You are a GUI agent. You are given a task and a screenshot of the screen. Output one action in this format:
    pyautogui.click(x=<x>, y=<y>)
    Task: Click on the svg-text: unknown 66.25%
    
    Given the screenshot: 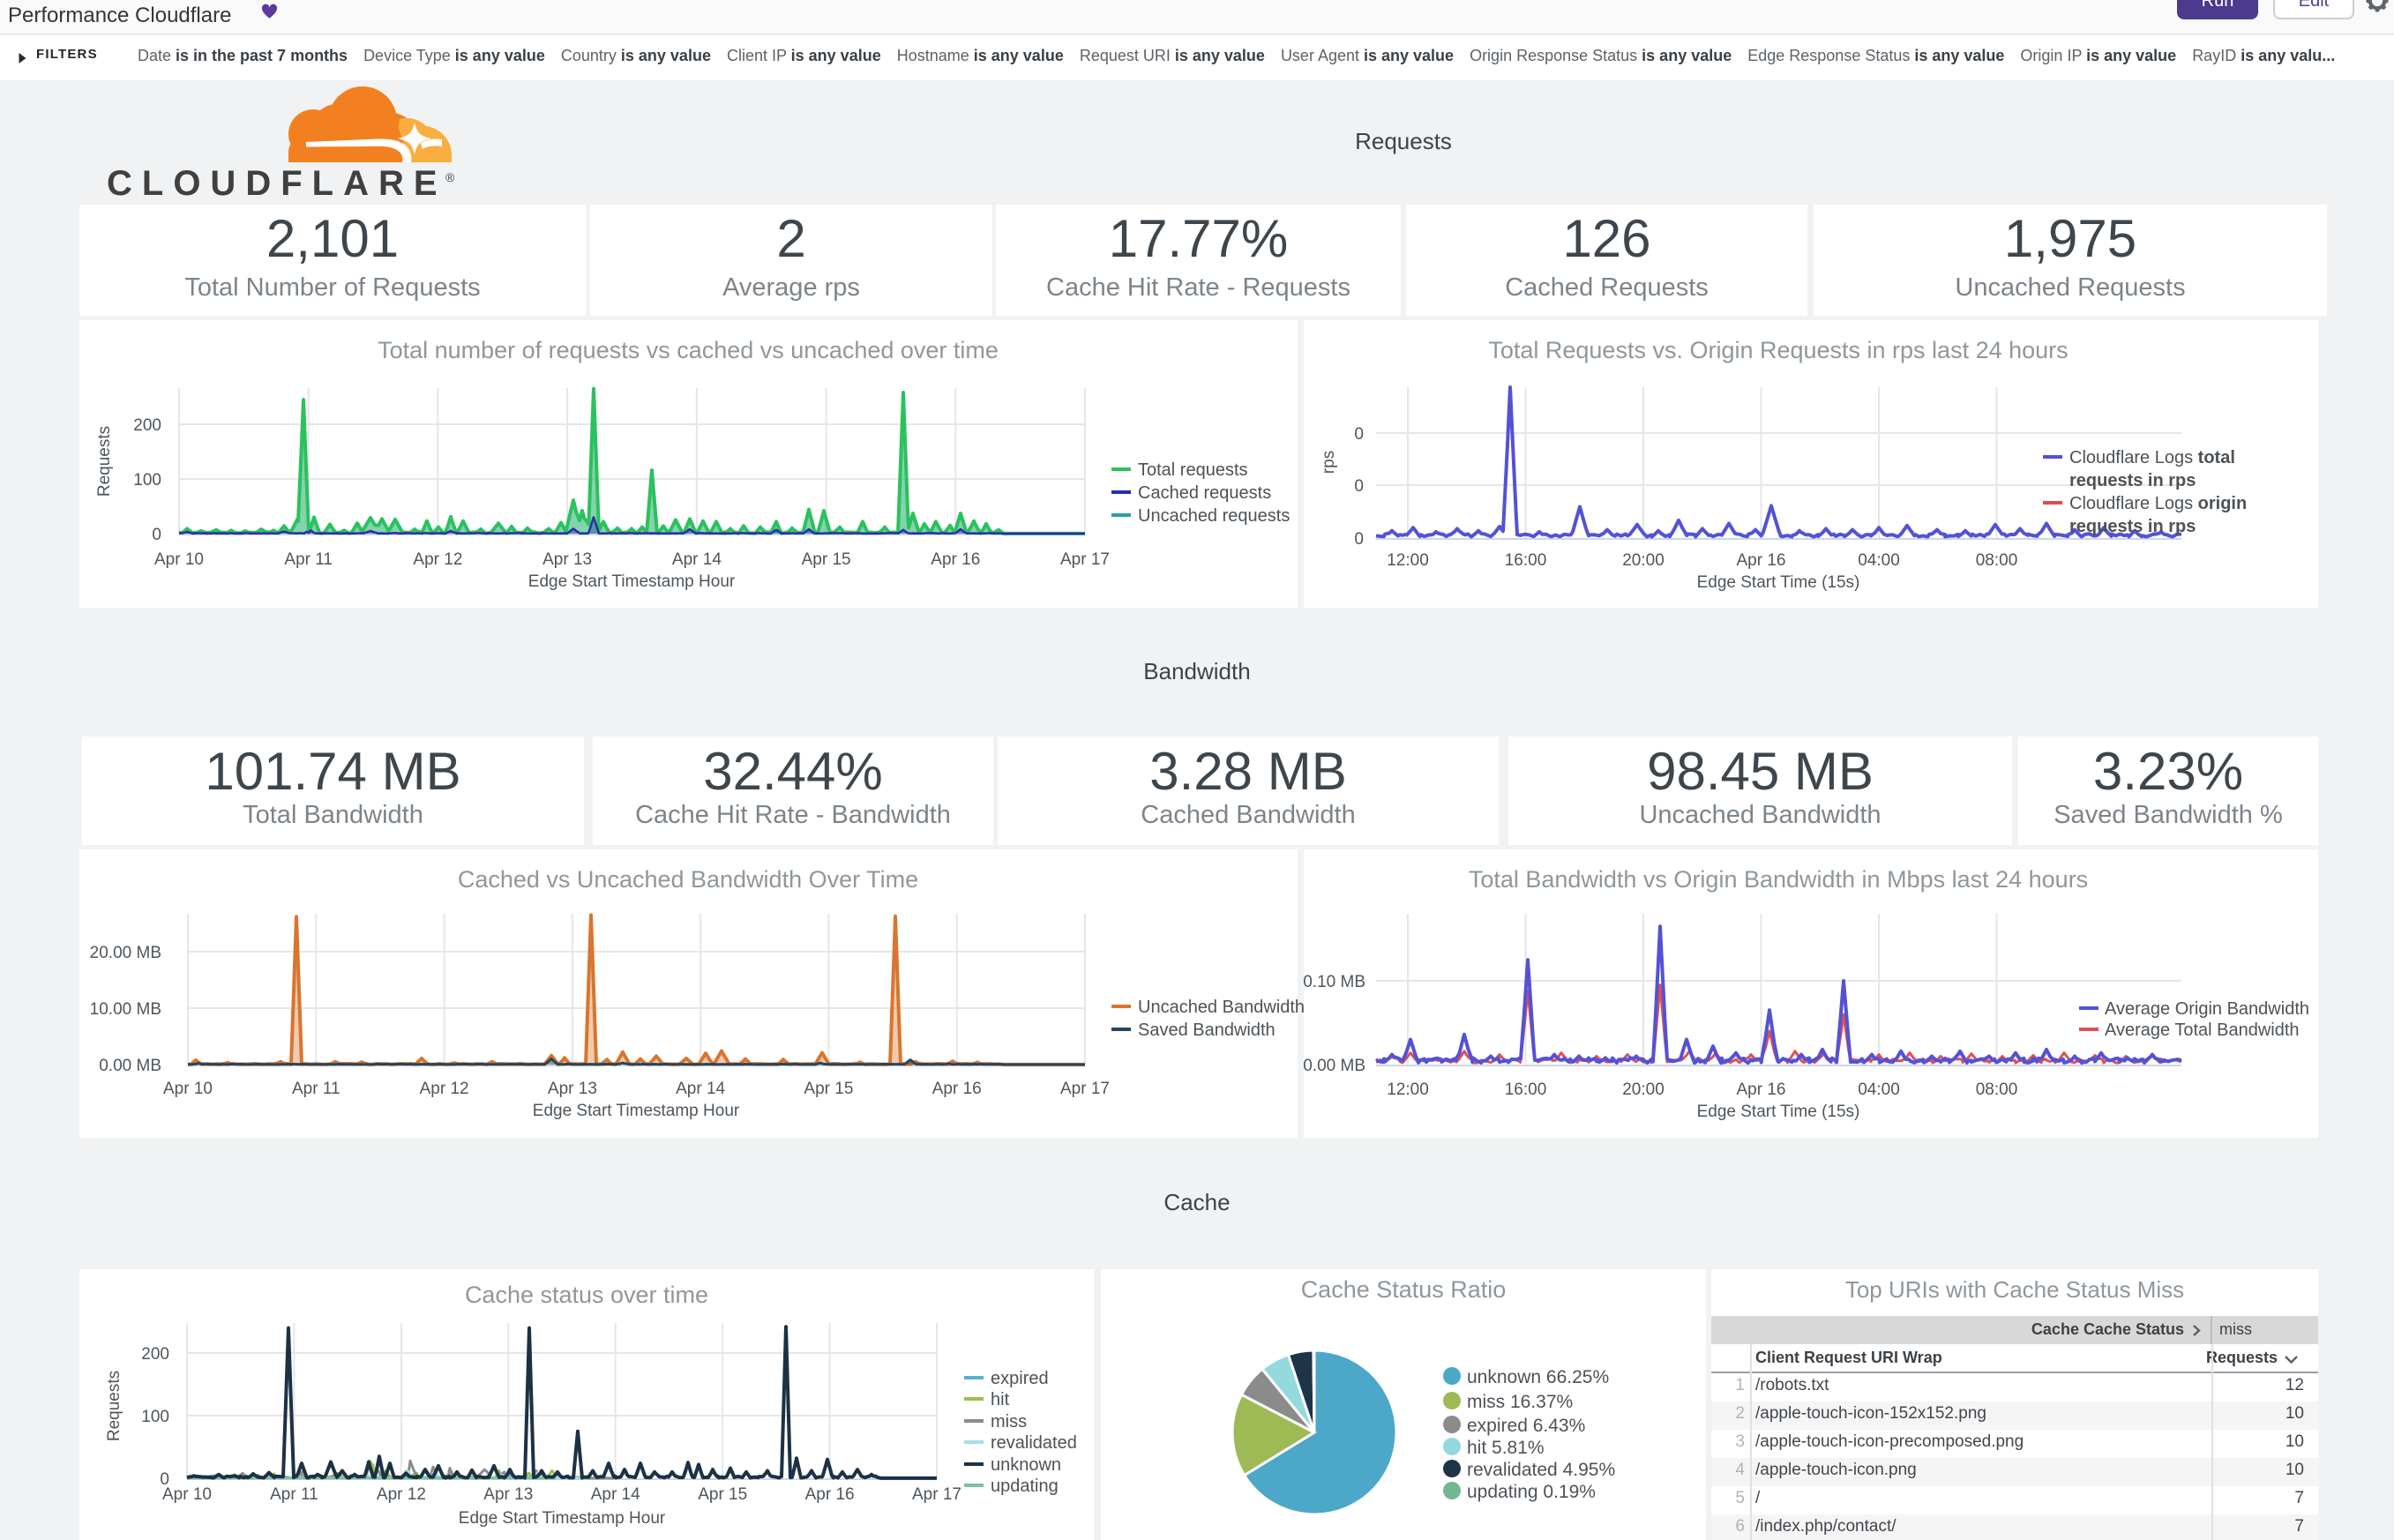 What is the action you would take?
    pyautogui.click(x=1538, y=1377)
    